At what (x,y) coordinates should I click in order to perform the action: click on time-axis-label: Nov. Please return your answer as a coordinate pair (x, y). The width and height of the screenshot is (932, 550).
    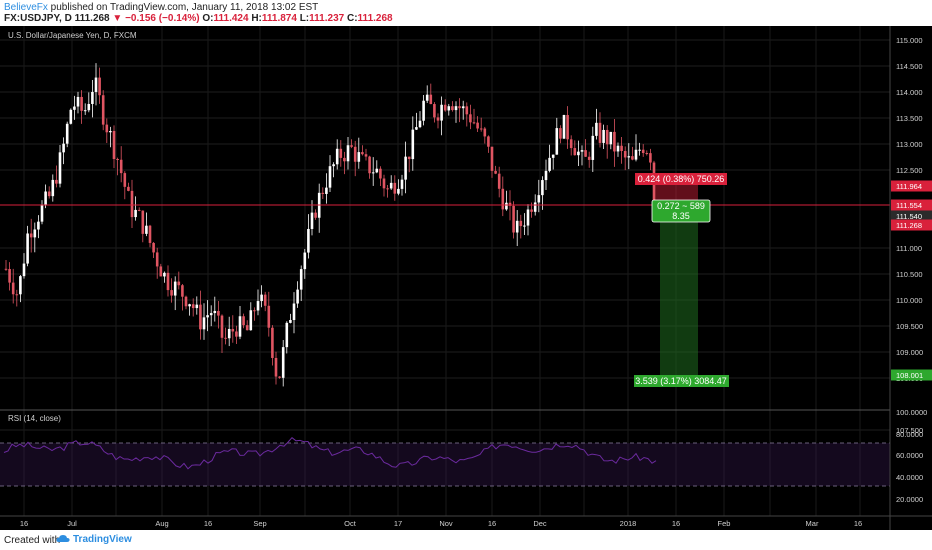
    Looking at the image, I should click on (446, 523).